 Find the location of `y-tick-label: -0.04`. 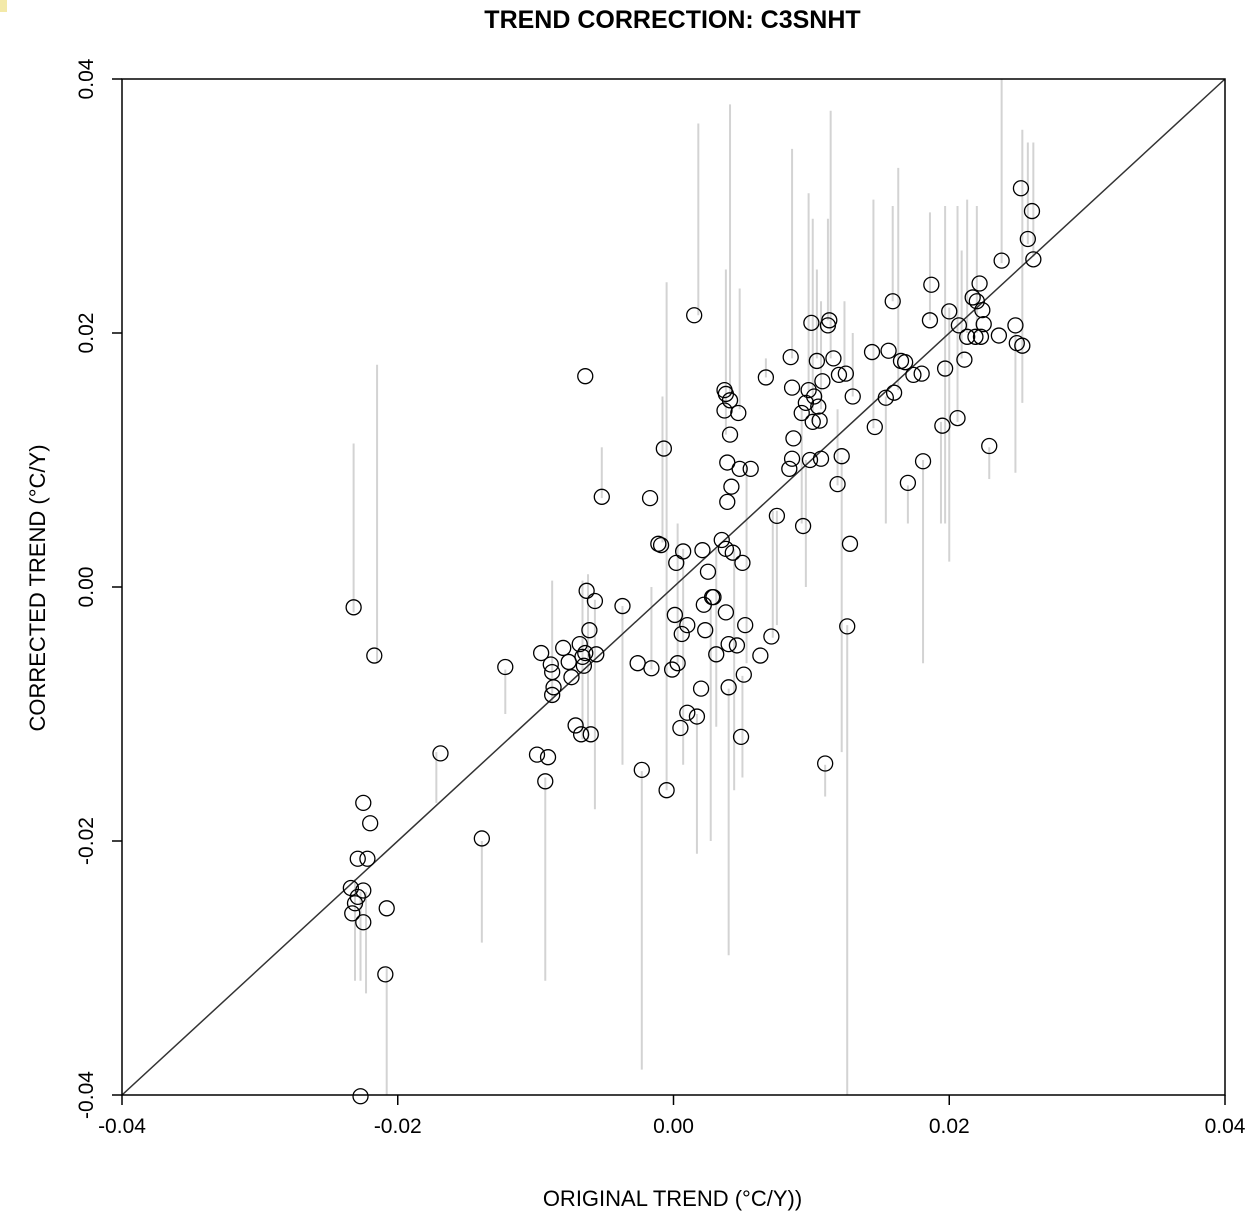

y-tick-label: -0.04 is located at coordinates (86, 1095).